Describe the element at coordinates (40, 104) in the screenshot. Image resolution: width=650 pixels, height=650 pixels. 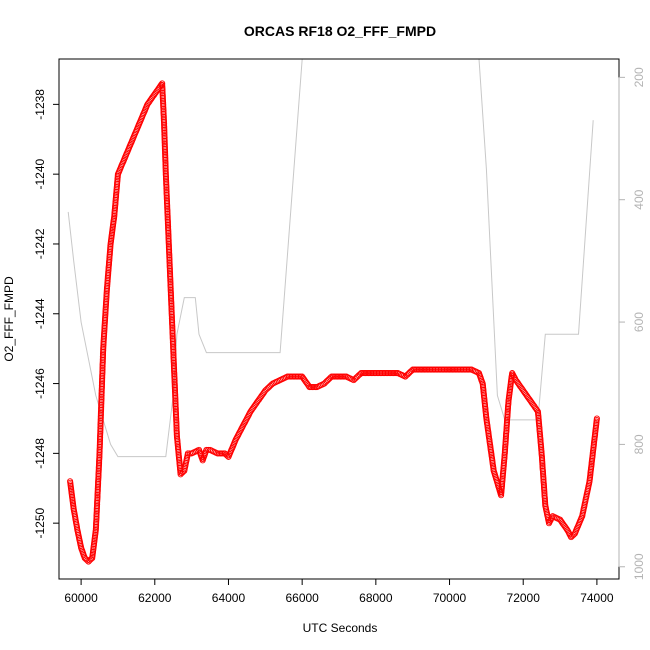
I see `y-tick-label: -1238` at that location.